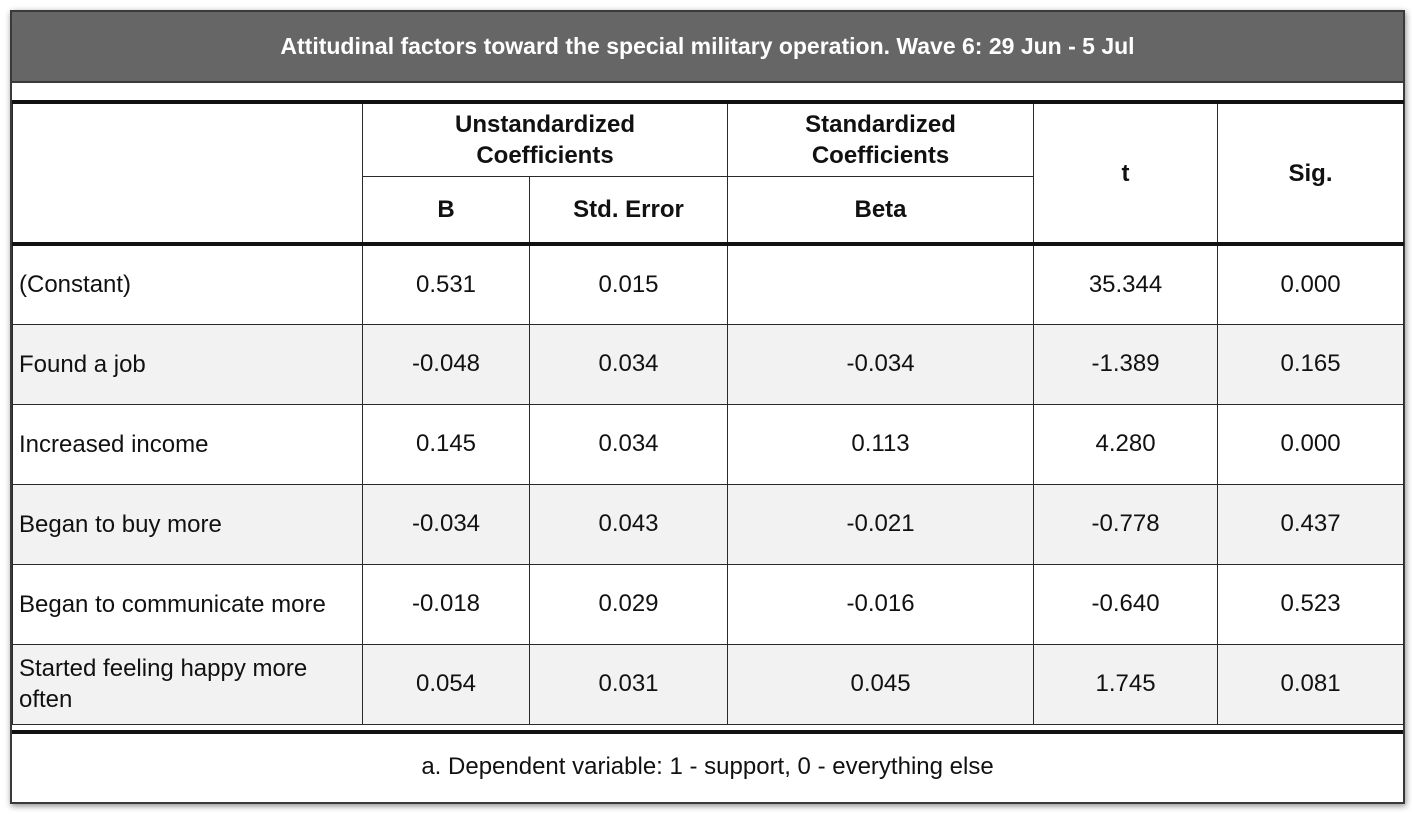 The height and width of the screenshot is (814, 1412). What do you see at coordinates (446, 364) in the screenshot?
I see `cell-b: -0.048` at bounding box center [446, 364].